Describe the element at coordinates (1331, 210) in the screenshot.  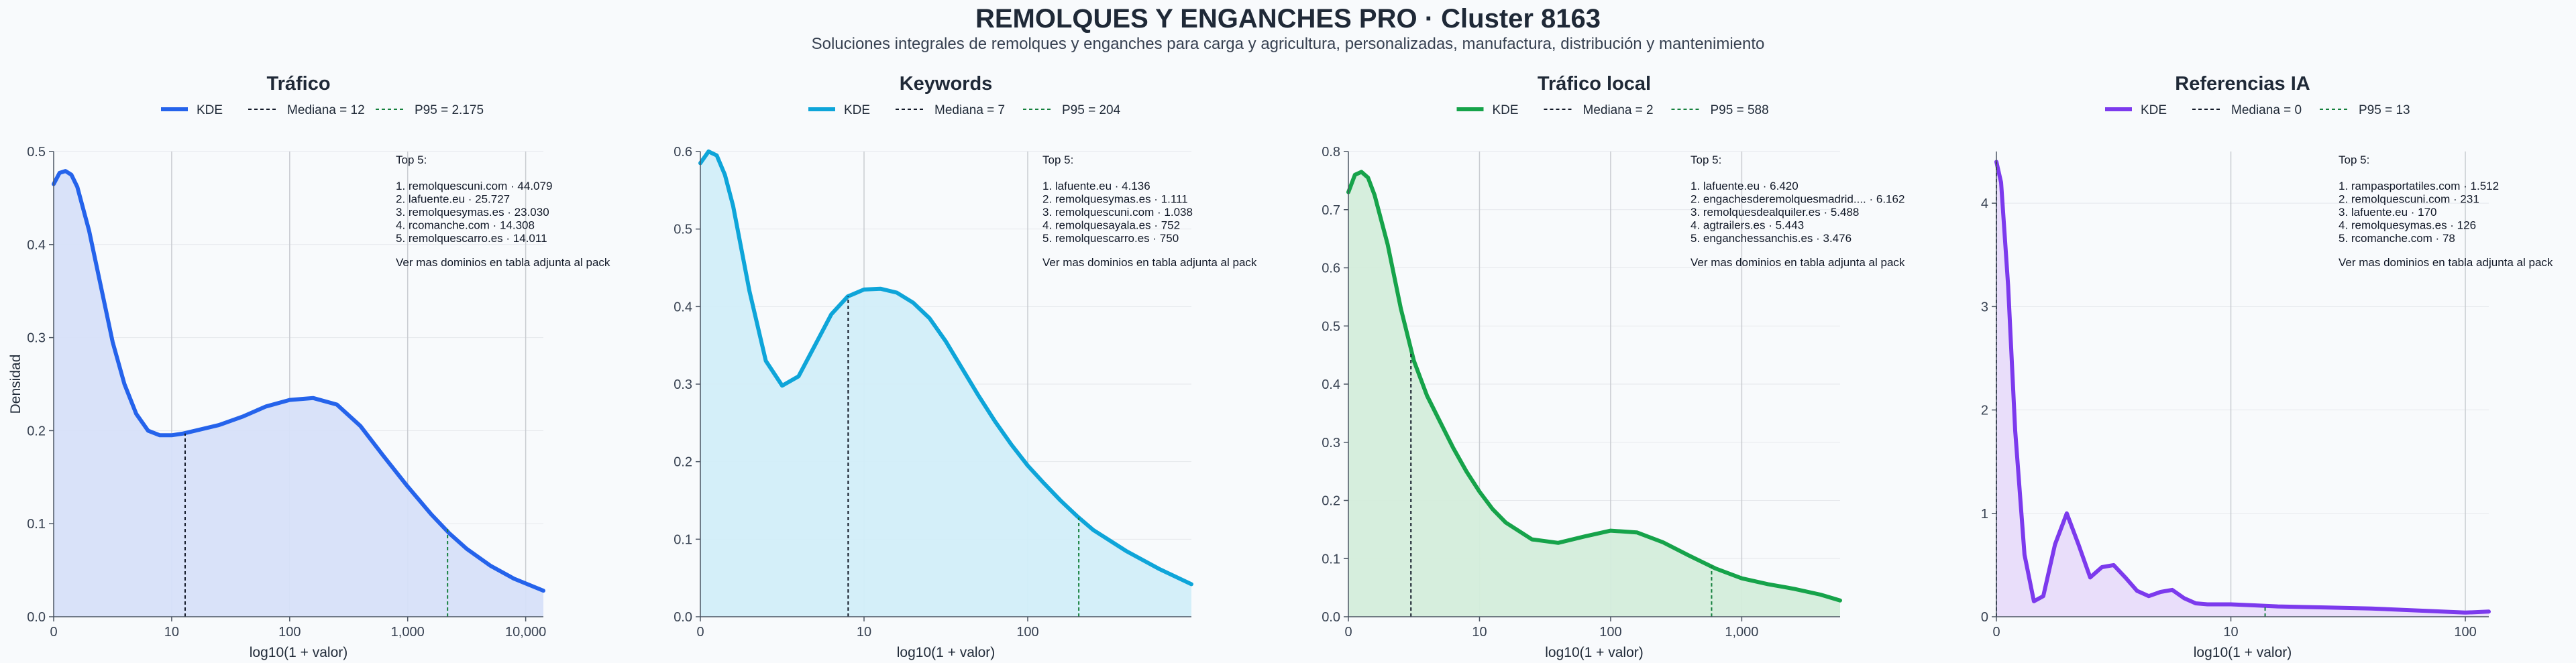
I see `y-tick-label: 0.7` at that location.